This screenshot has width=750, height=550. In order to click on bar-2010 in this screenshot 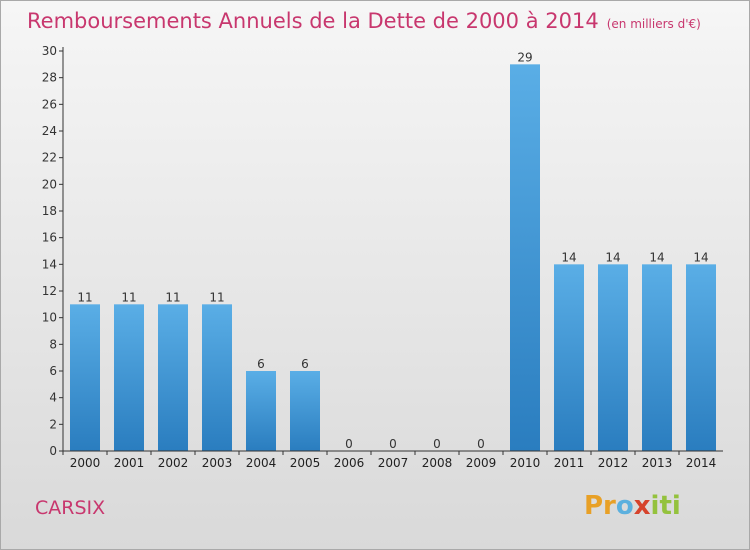, I will do `click(525, 258)`.